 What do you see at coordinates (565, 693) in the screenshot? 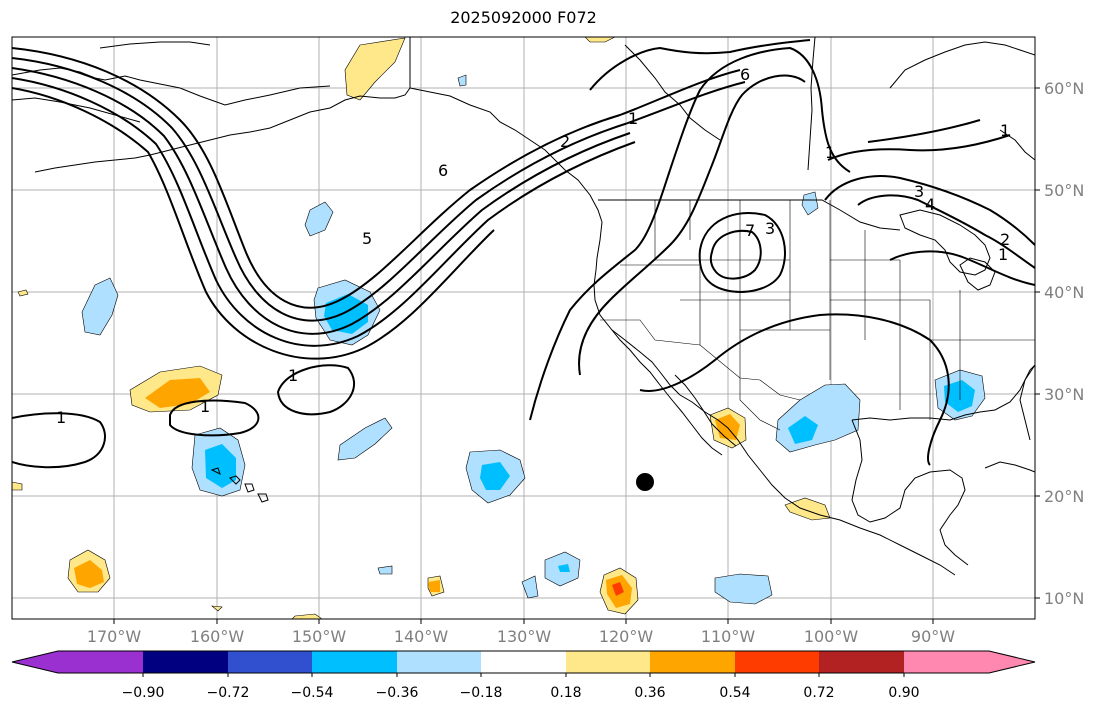
I see `colorbar-tick-label: 0.18` at bounding box center [565, 693].